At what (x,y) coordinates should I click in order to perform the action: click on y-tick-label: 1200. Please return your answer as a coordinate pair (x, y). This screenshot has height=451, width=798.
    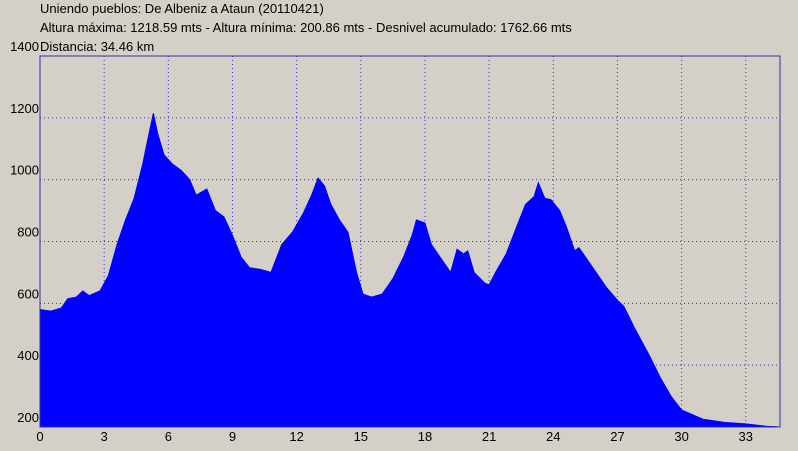
    Looking at the image, I should click on (24, 108).